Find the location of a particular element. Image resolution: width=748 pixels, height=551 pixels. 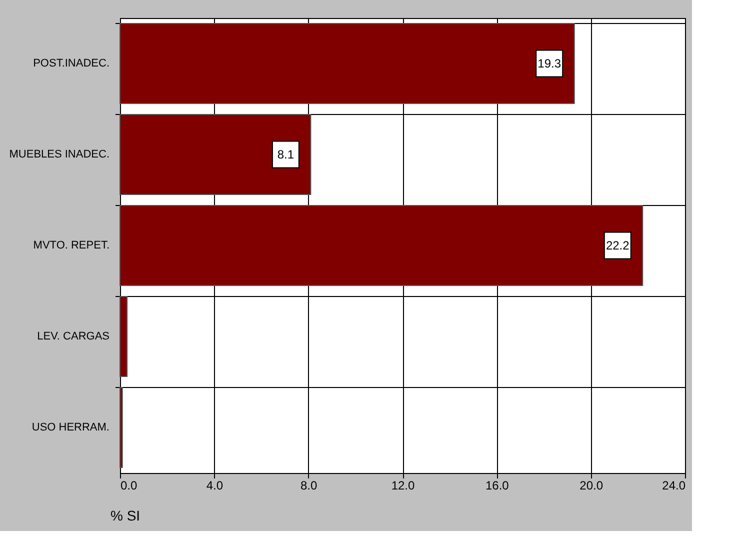

x-tick-label: 0.0 is located at coordinates (129, 485).